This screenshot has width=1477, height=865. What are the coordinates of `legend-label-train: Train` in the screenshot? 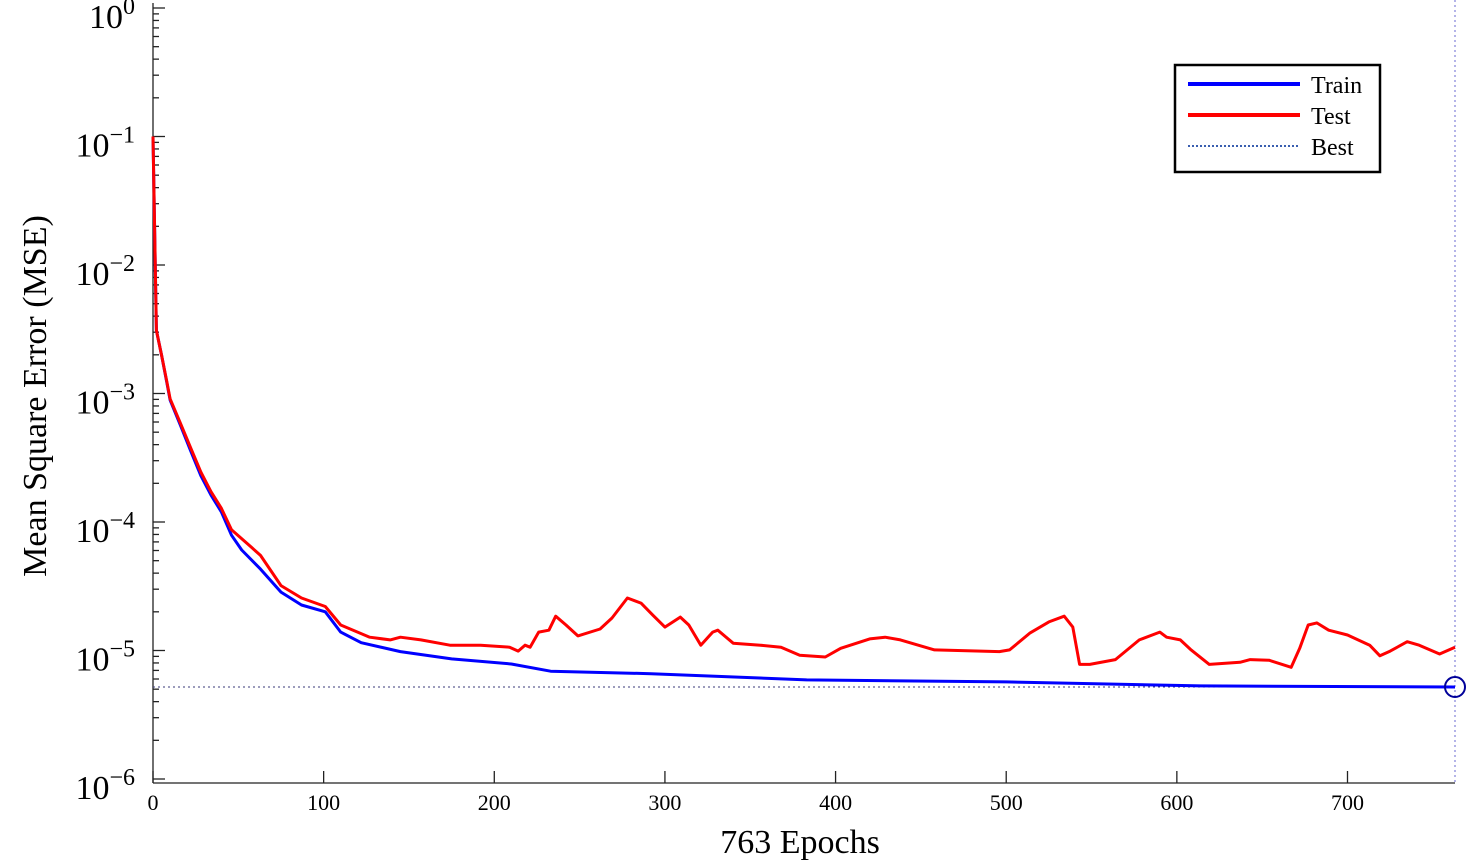 It's located at (1336, 86).